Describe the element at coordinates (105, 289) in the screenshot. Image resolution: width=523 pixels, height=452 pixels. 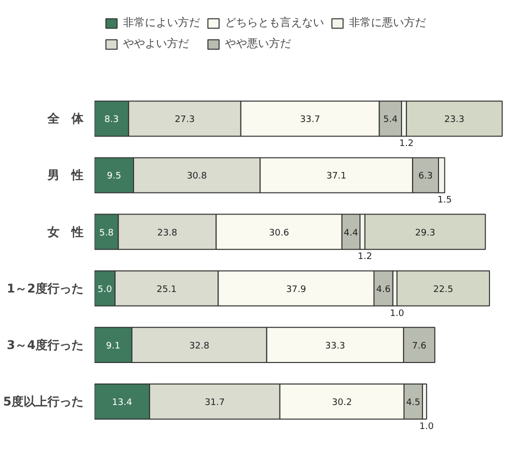
I see `data-label: 5.0` at that location.